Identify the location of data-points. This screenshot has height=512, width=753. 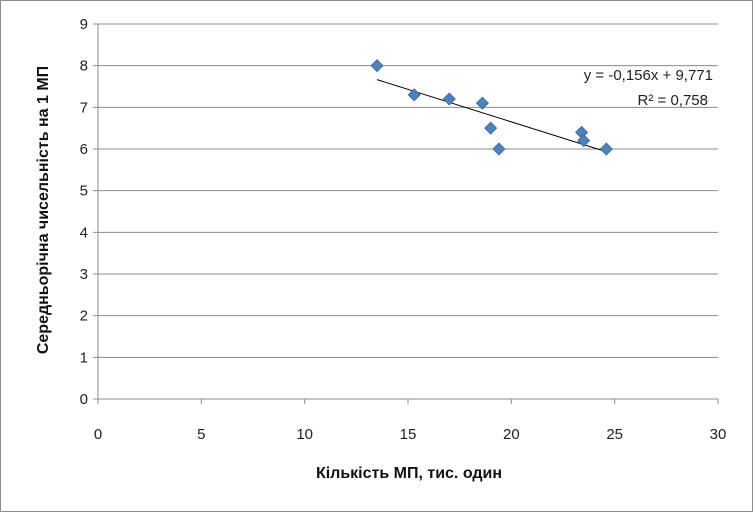
(491, 107).